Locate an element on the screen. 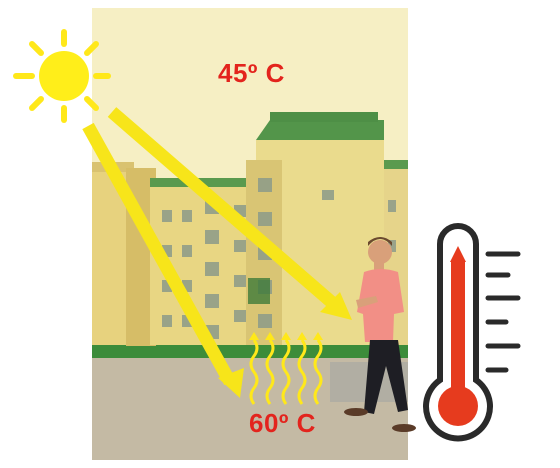  heat-waves-icon is located at coordinates (286, 368).